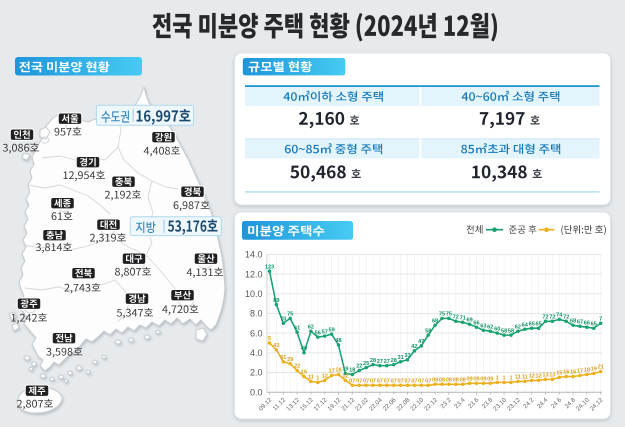  I want to click on svg-text: 8.0, so click(256, 314).